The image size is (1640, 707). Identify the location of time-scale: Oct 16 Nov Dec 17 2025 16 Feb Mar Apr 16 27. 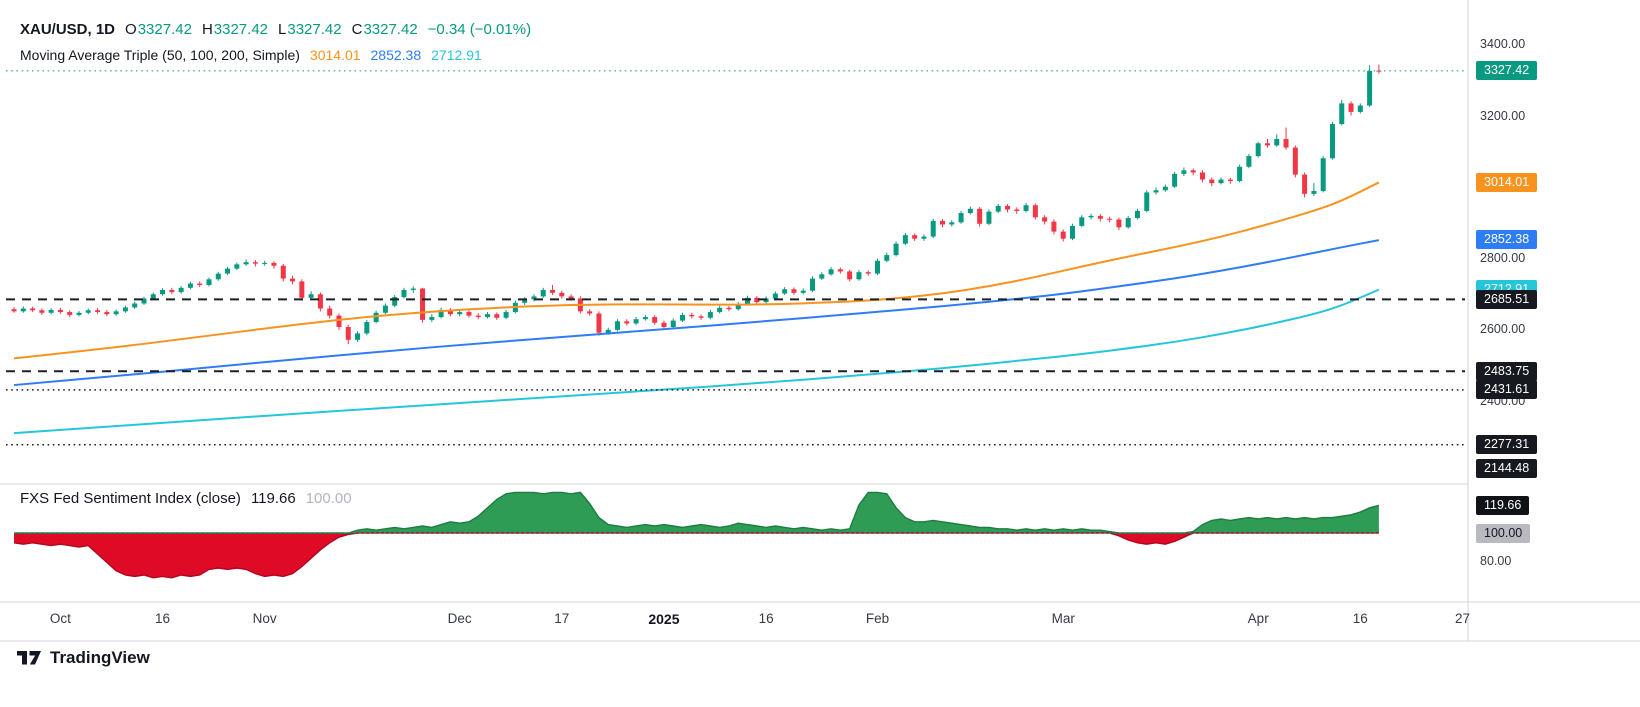
(820, 621).